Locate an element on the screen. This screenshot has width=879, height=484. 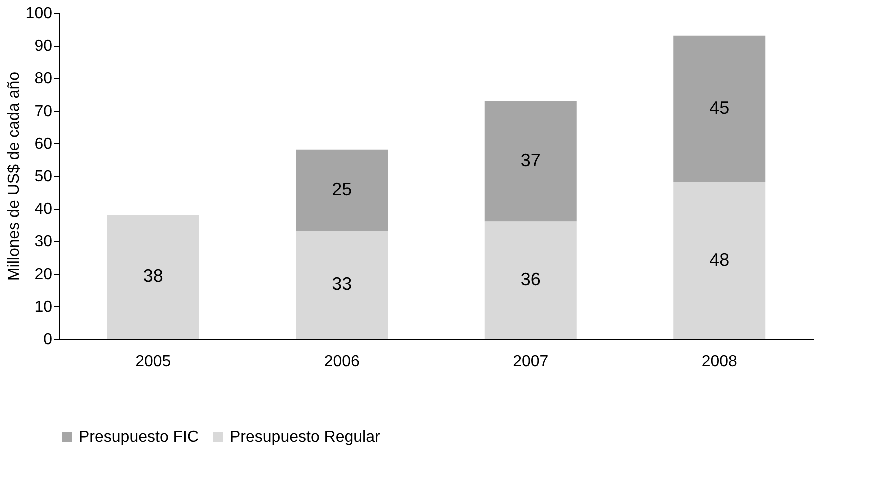
x-tick-label: 2005 is located at coordinates (154, 362).